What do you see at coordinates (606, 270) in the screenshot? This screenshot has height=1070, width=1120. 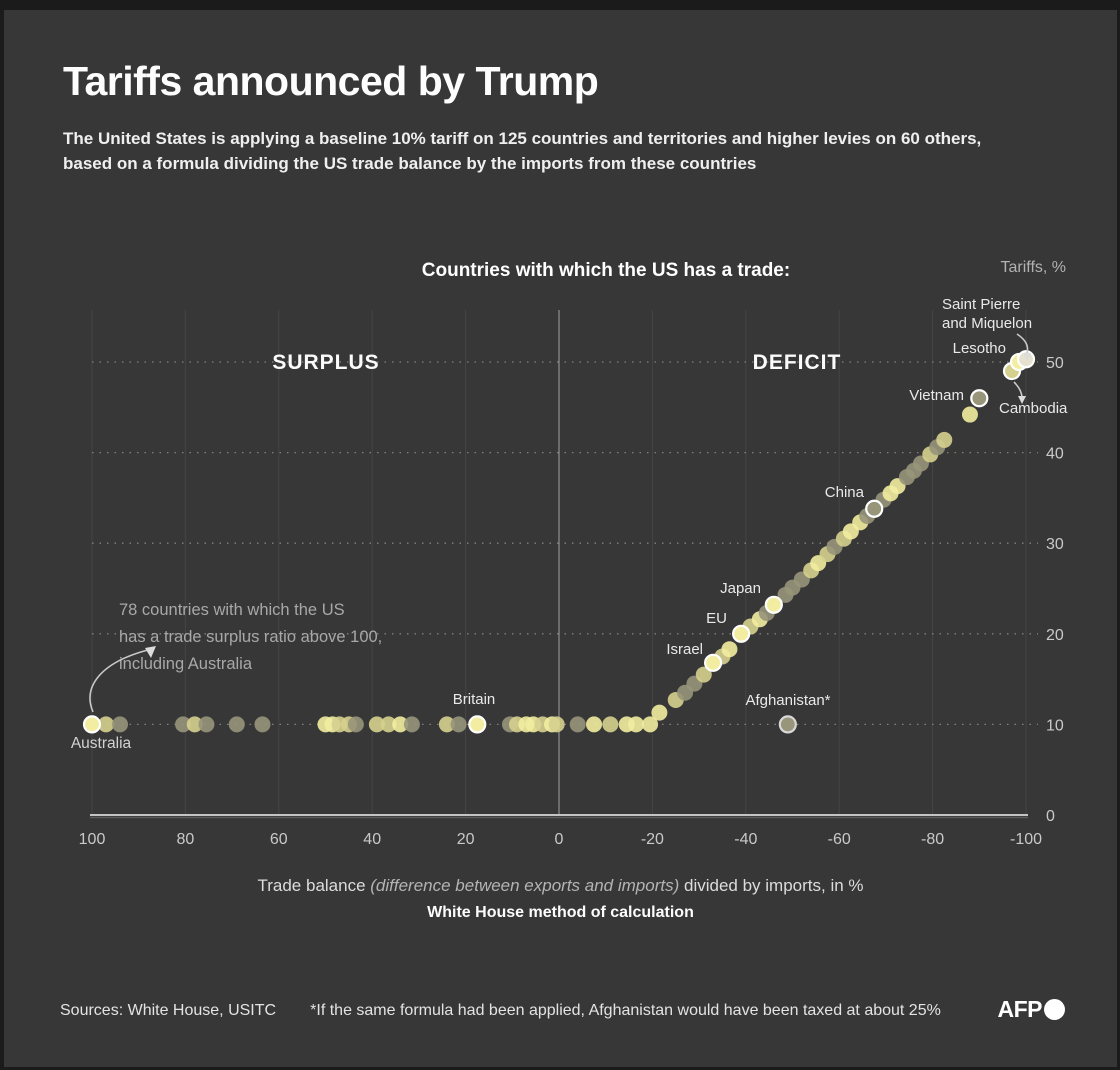 I see `chart-title: Countries with which the US has a trade:` at bounding box center [606, 270].